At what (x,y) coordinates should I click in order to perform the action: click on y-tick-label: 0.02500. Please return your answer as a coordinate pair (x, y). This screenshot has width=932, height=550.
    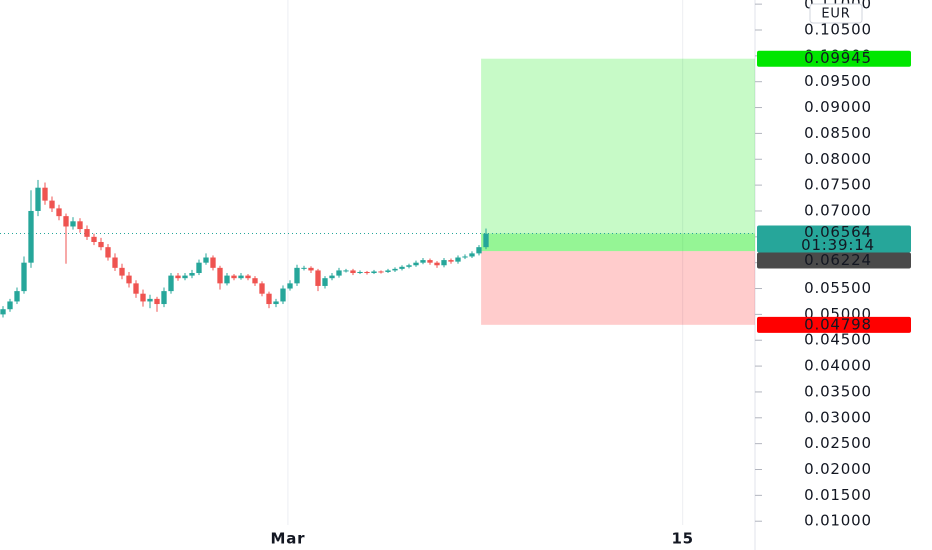
    Looking at the image, I should click on (838, 443).